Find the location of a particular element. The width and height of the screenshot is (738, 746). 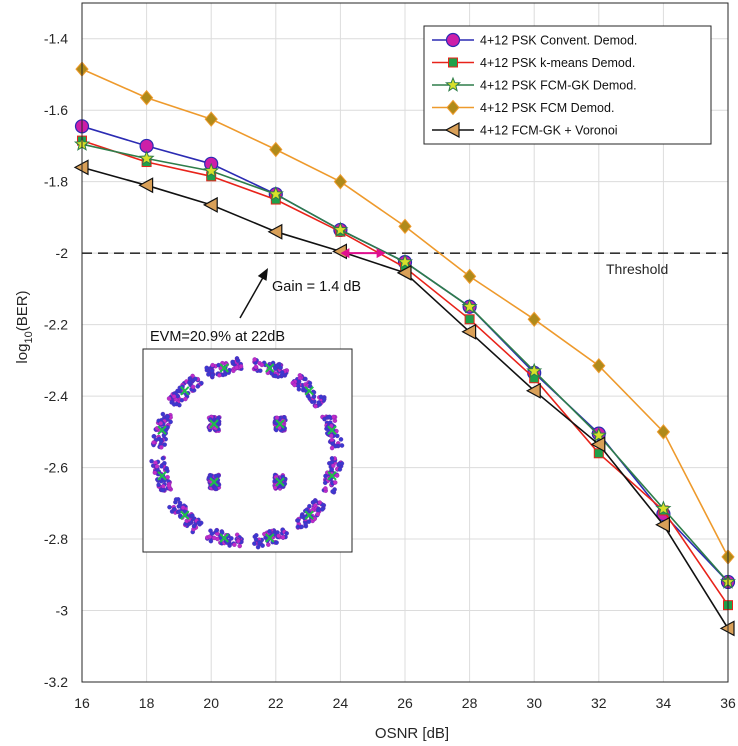

y-tick-label: -2.8 is located at coordinates (56, 539).